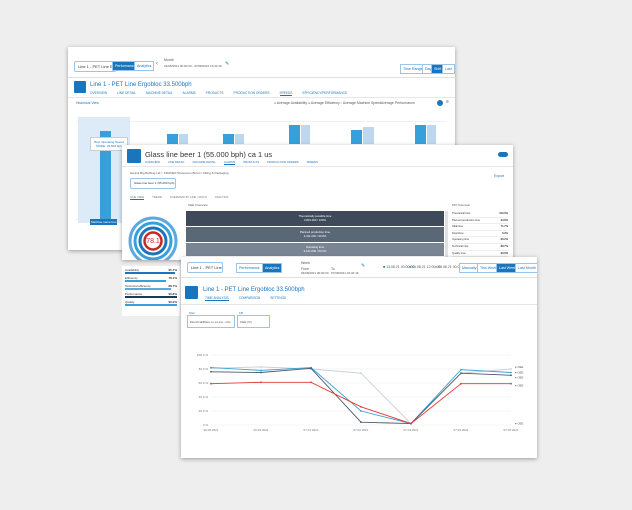 This screenshot has height=510, width=632. I want to click on x-tick-label: 07.04.2021, so click(460, 430).